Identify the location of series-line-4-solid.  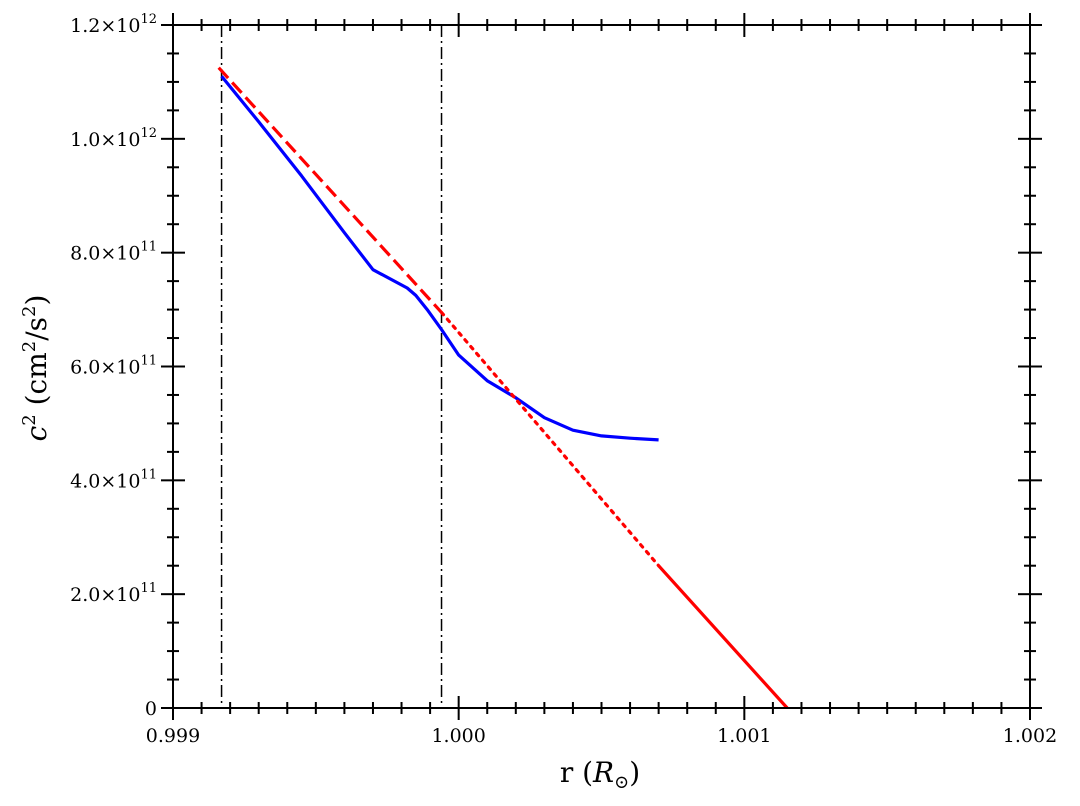
(723, 637).